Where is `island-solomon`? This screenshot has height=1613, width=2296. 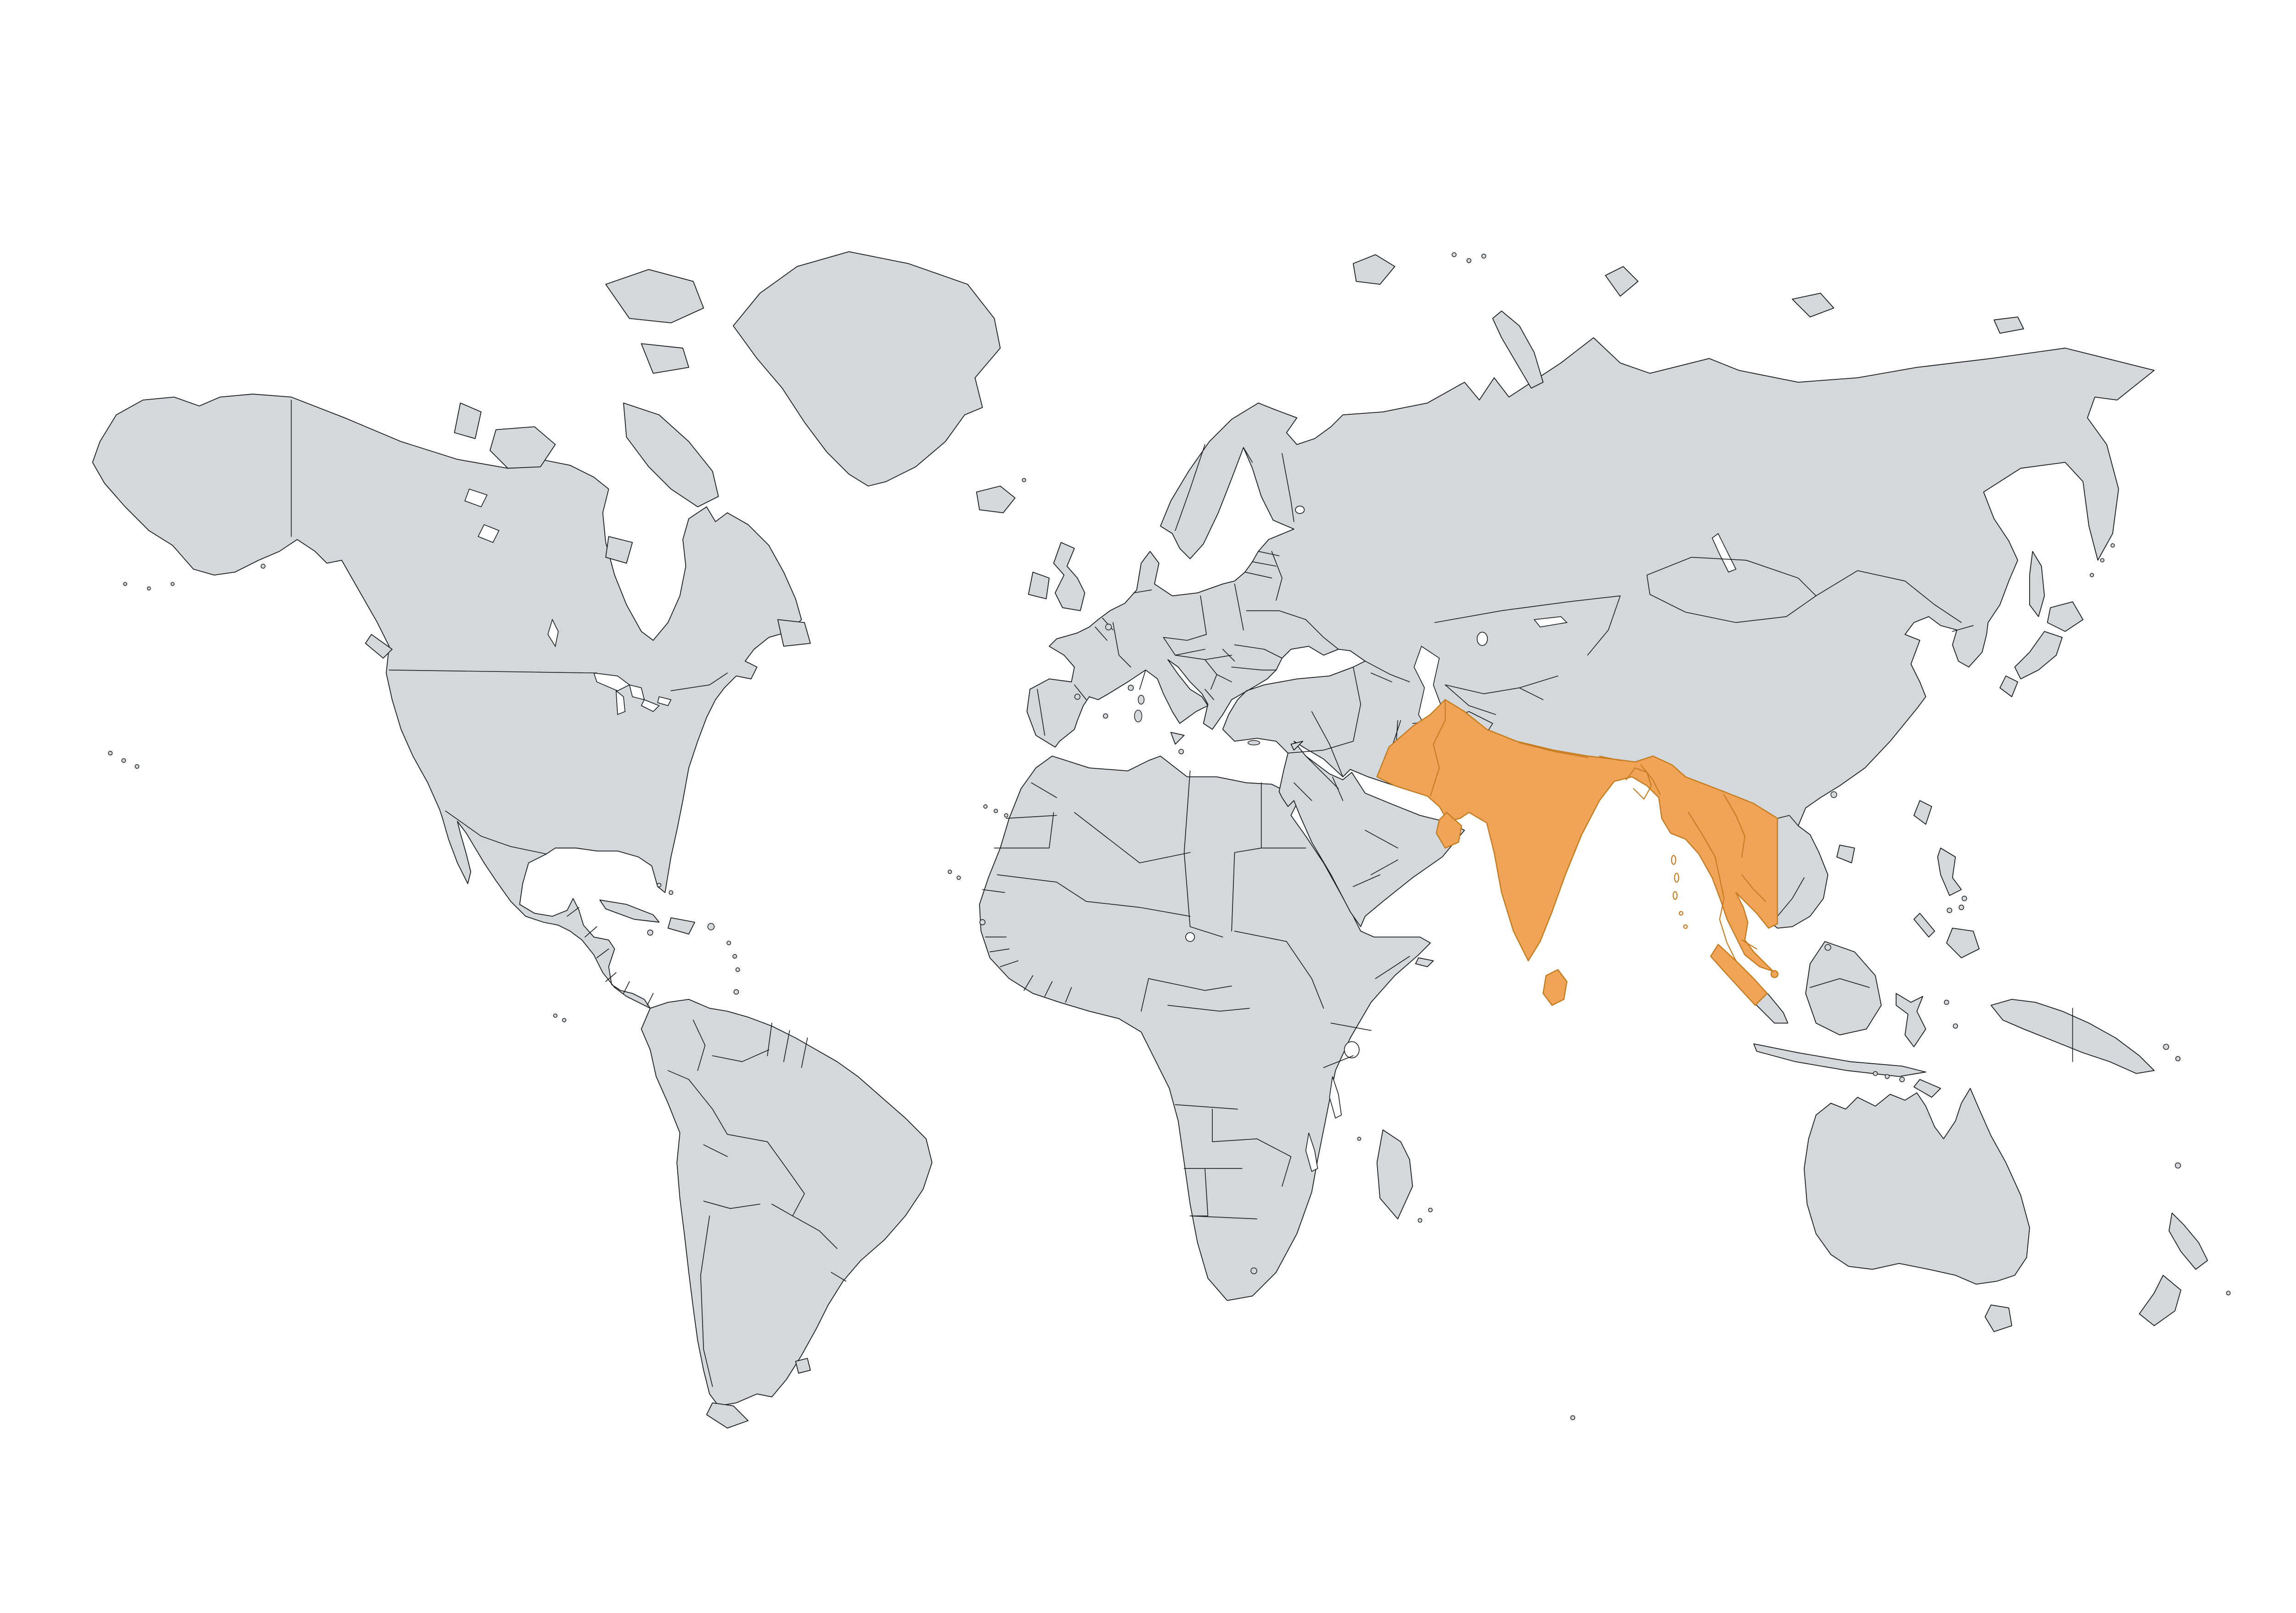
island-solomon is located at coordinates (2178, 1058).